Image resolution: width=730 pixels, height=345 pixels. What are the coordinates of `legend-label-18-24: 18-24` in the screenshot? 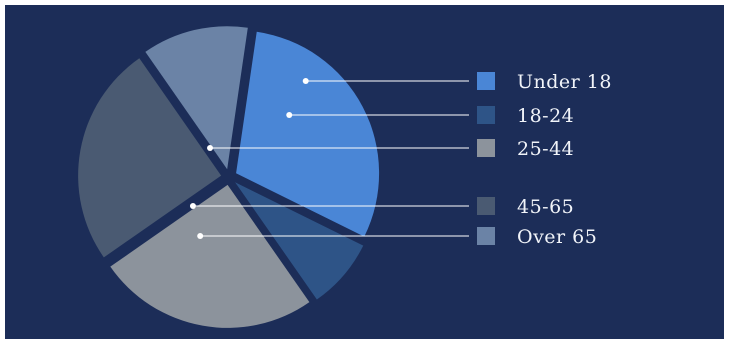 It's located at (545, 116).